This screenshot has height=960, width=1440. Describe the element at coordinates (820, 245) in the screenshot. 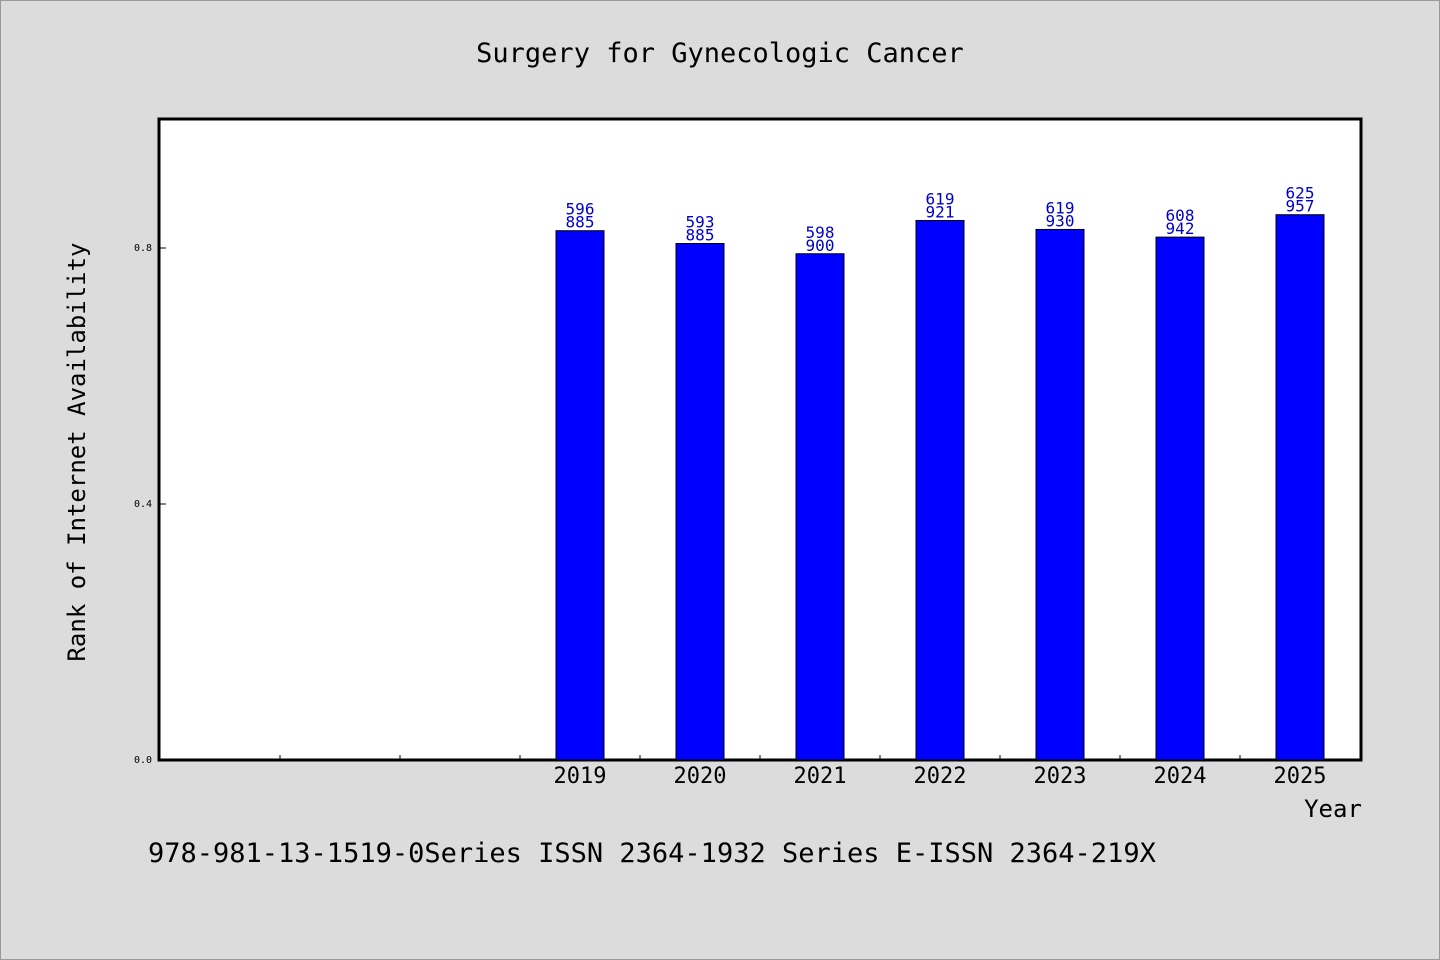

I see `data-label-bottom: 900` at that location.